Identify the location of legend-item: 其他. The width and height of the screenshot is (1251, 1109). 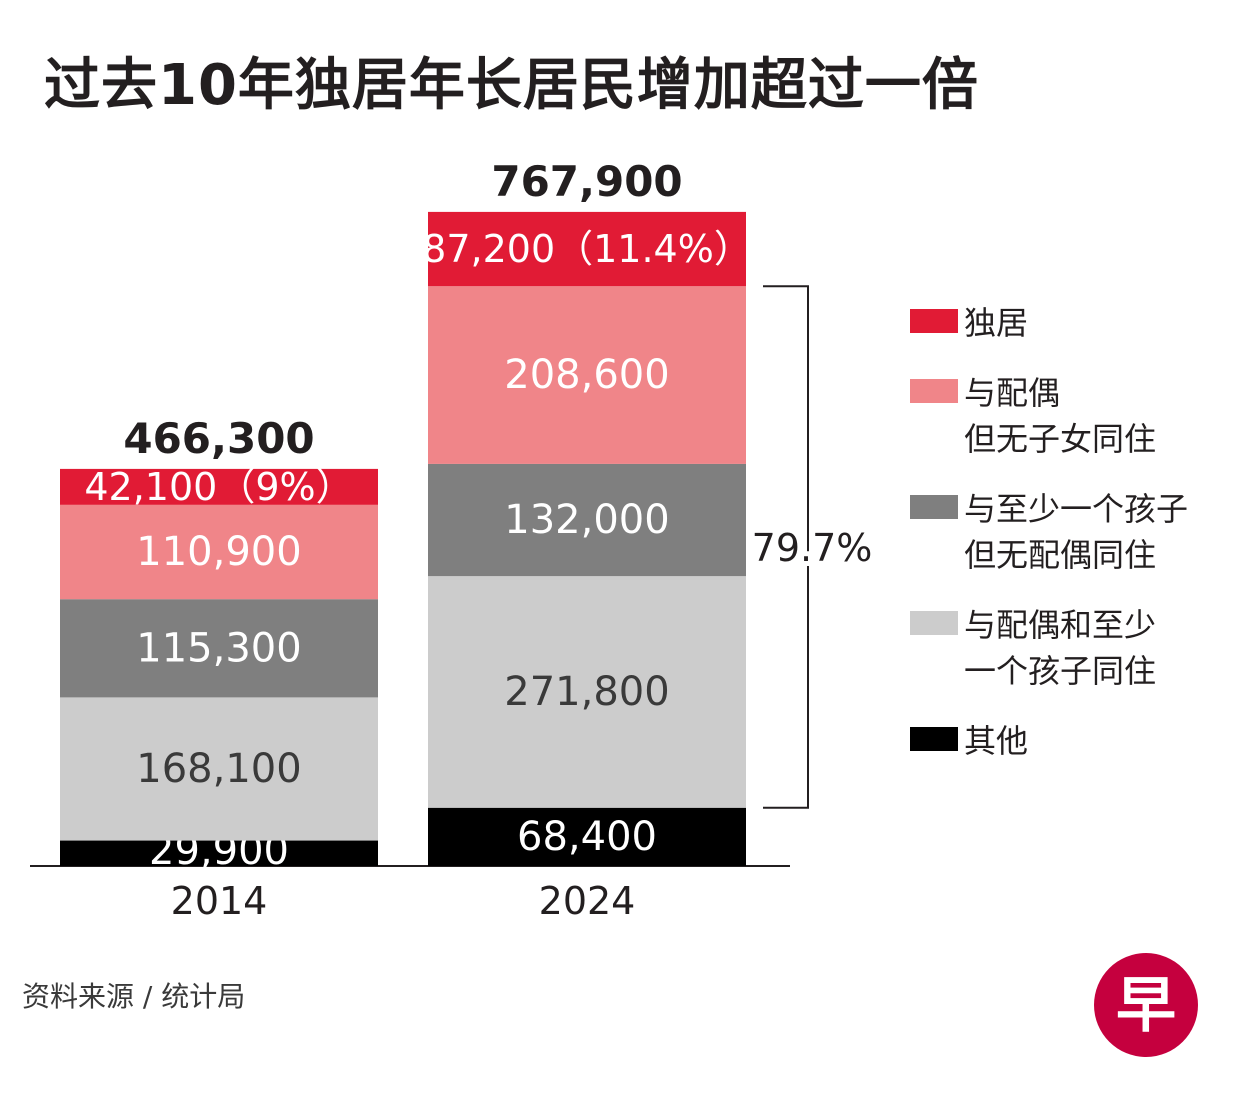
(1075, 741).